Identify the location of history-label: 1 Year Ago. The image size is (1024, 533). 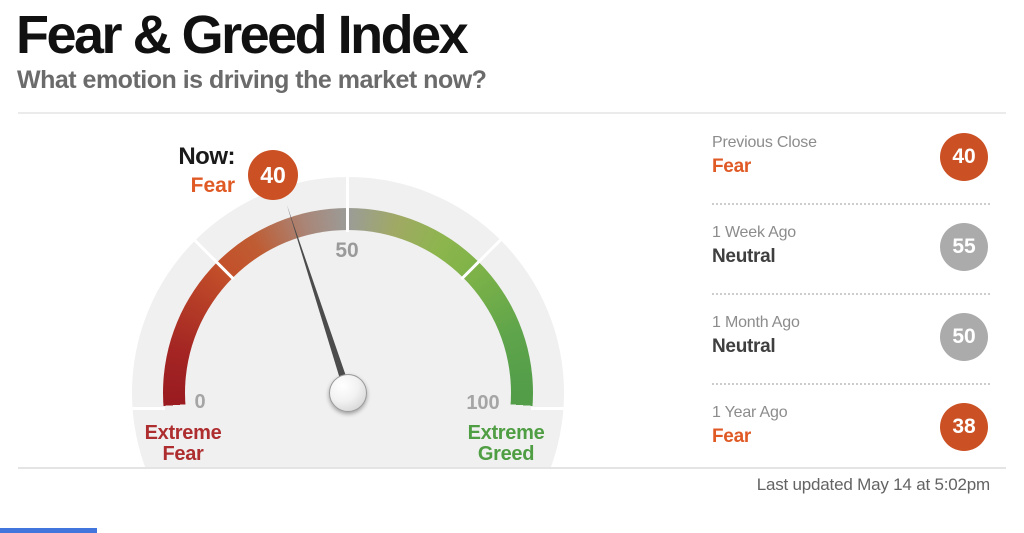
(750, 412).